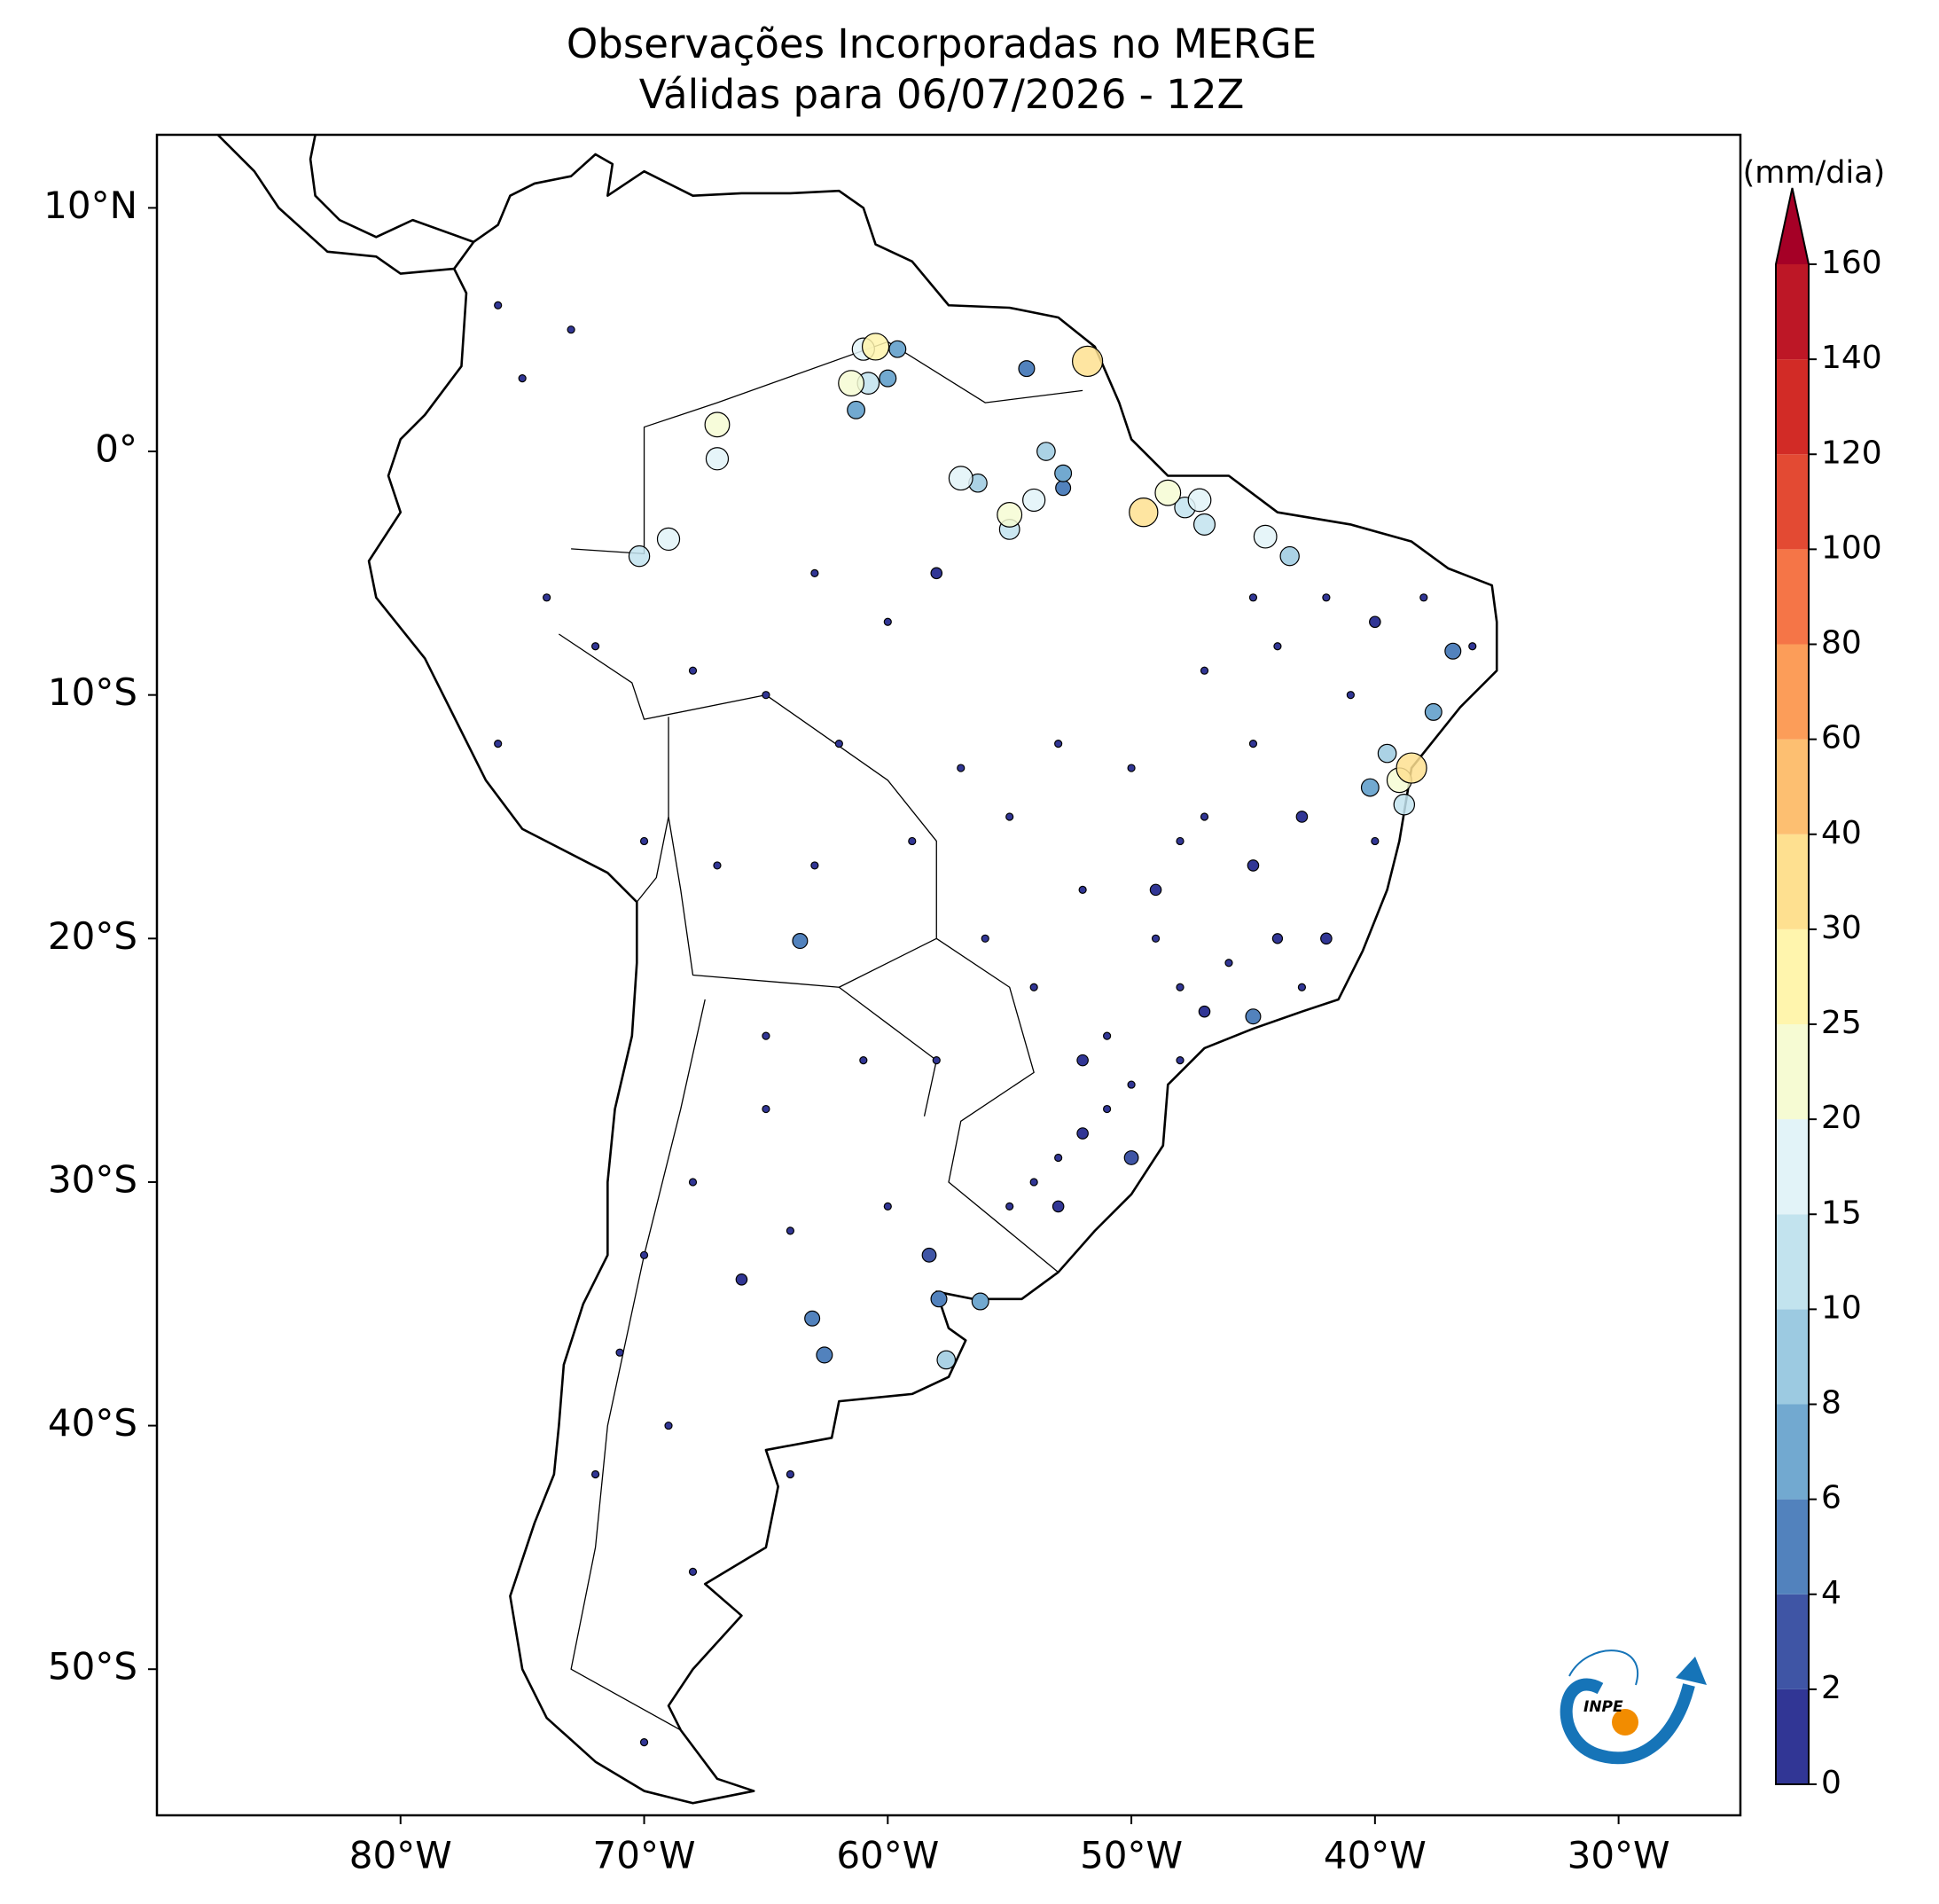  Describe the element at coordinates (1627, 1721) in the screenshot. I see `logo-swoosh` at that location.